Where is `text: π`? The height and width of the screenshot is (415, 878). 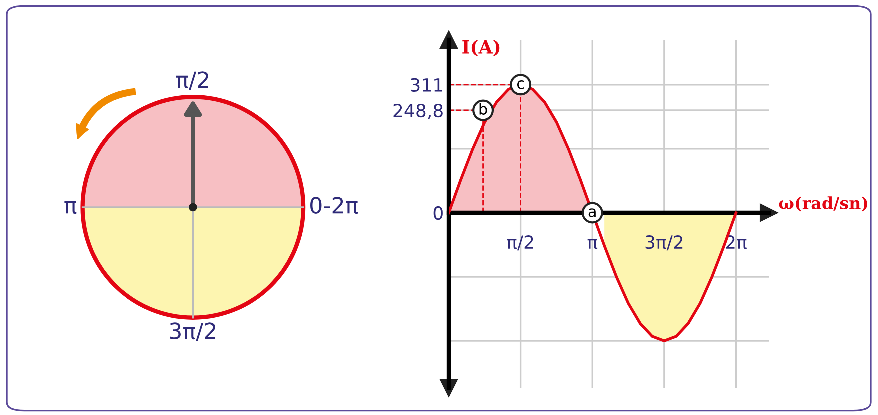
text: π is located at coordinates (70, 207).